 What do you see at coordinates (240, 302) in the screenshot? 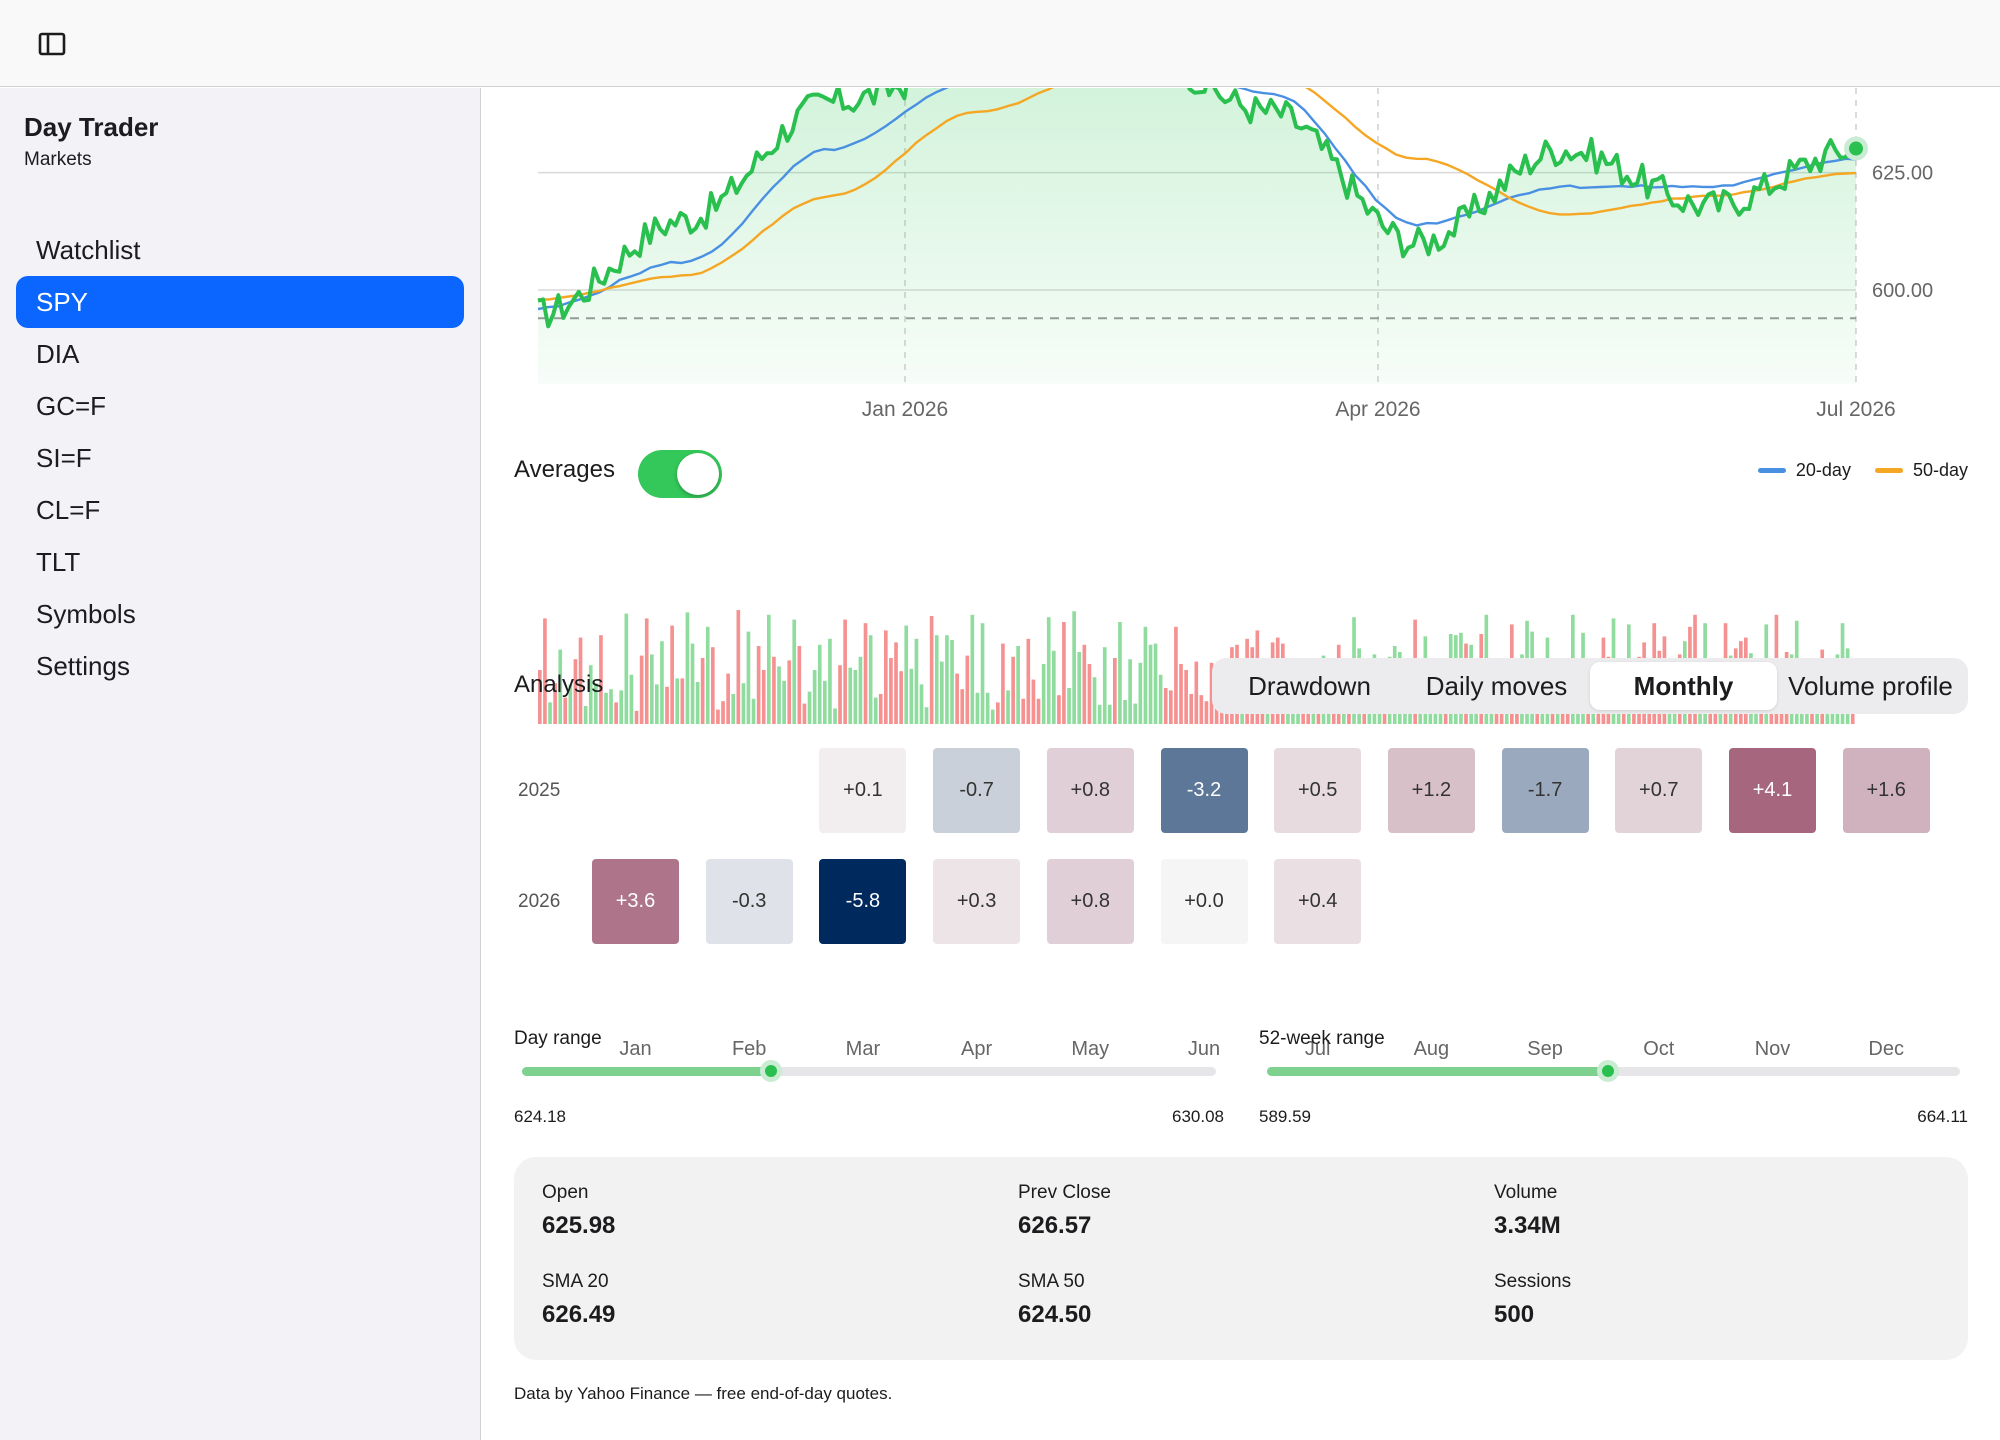
I see `sidebar-item-spy: SPY` at bounding box center [240, 302].